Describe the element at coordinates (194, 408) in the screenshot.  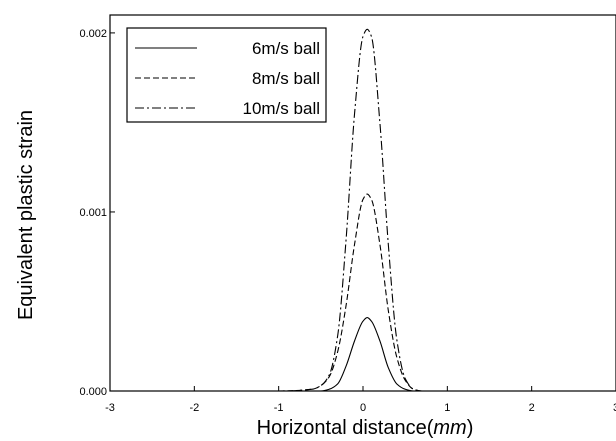
I see `x-tick-label: -2` at that location.